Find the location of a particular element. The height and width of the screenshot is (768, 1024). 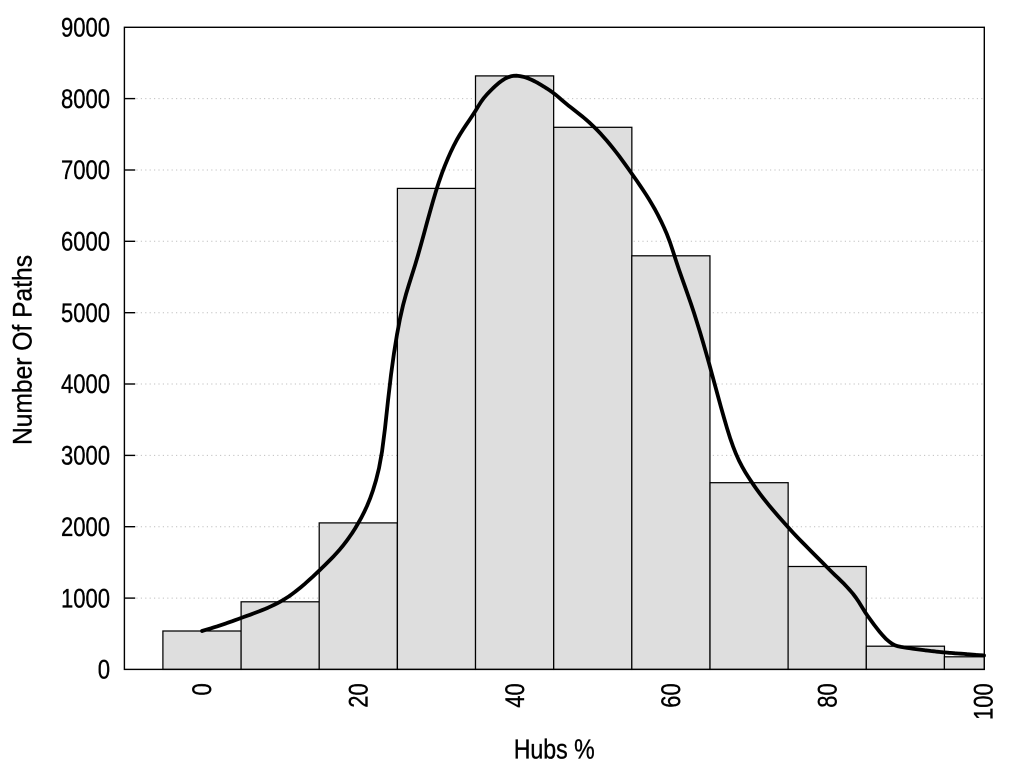

svg-text: 3000 is located at coordinates (85, 456).